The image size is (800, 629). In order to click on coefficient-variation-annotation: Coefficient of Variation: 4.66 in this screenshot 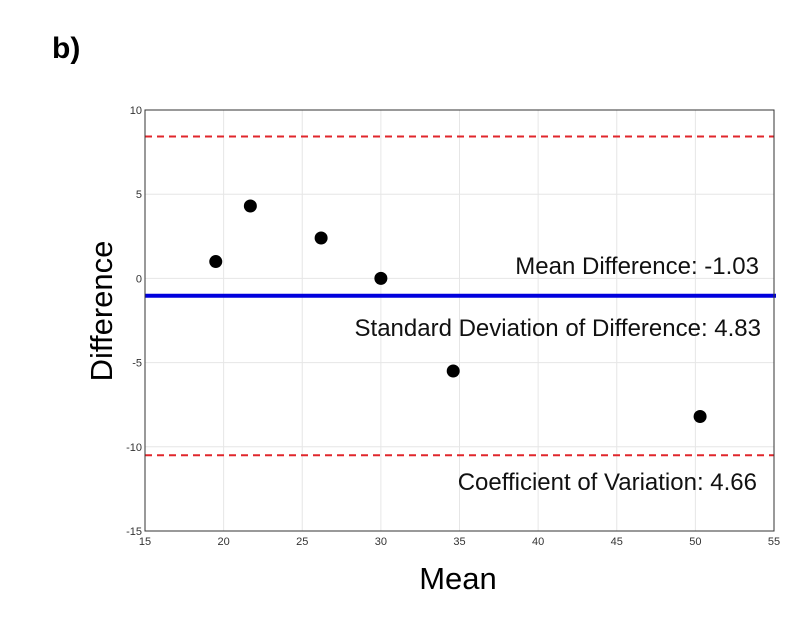, I will do `click(607, 482)`.